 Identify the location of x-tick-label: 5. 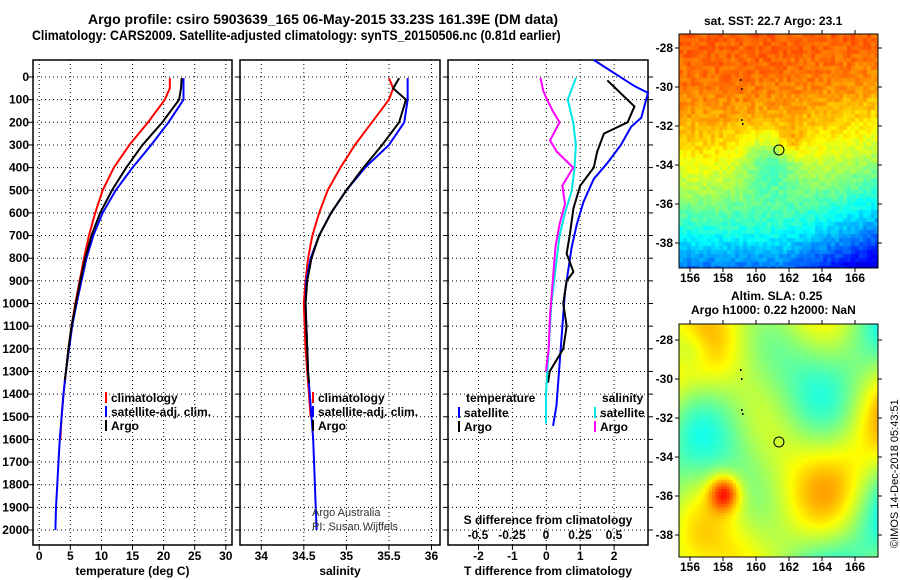
(70, 556).